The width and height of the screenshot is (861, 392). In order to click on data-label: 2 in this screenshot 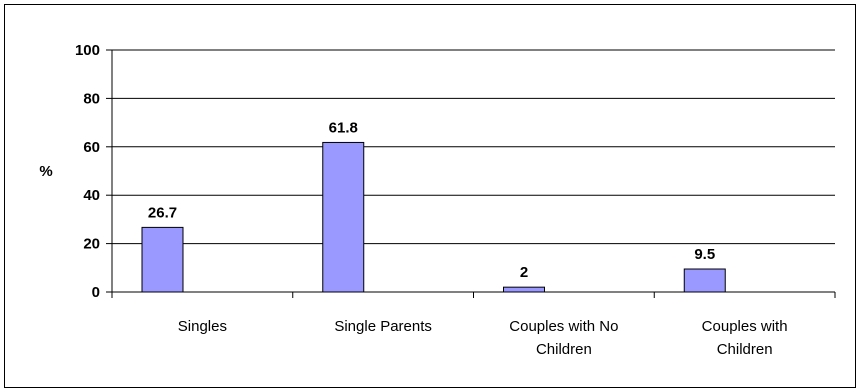, I will do `click(524, 272)`.